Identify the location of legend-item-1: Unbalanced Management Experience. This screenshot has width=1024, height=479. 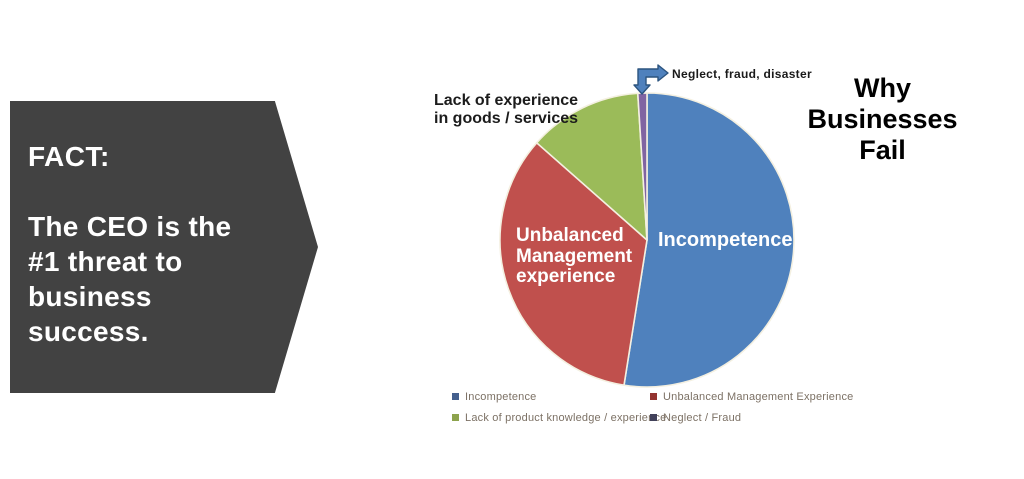
(751, 396).